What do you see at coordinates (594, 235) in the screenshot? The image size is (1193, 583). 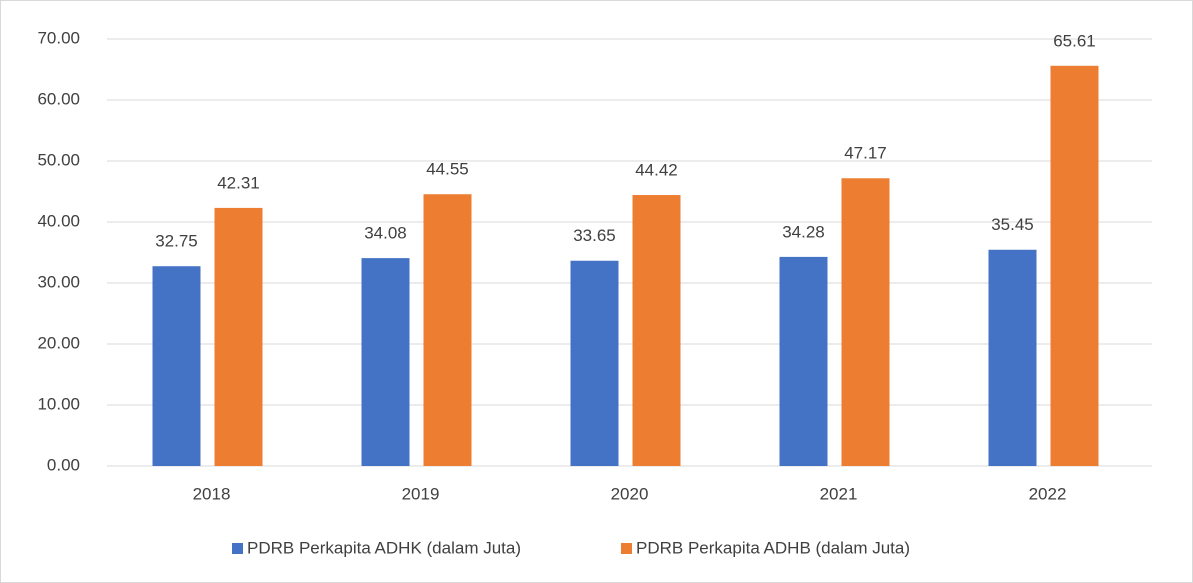 I see `data-label: 33.65` at bounding box center [594, 235].